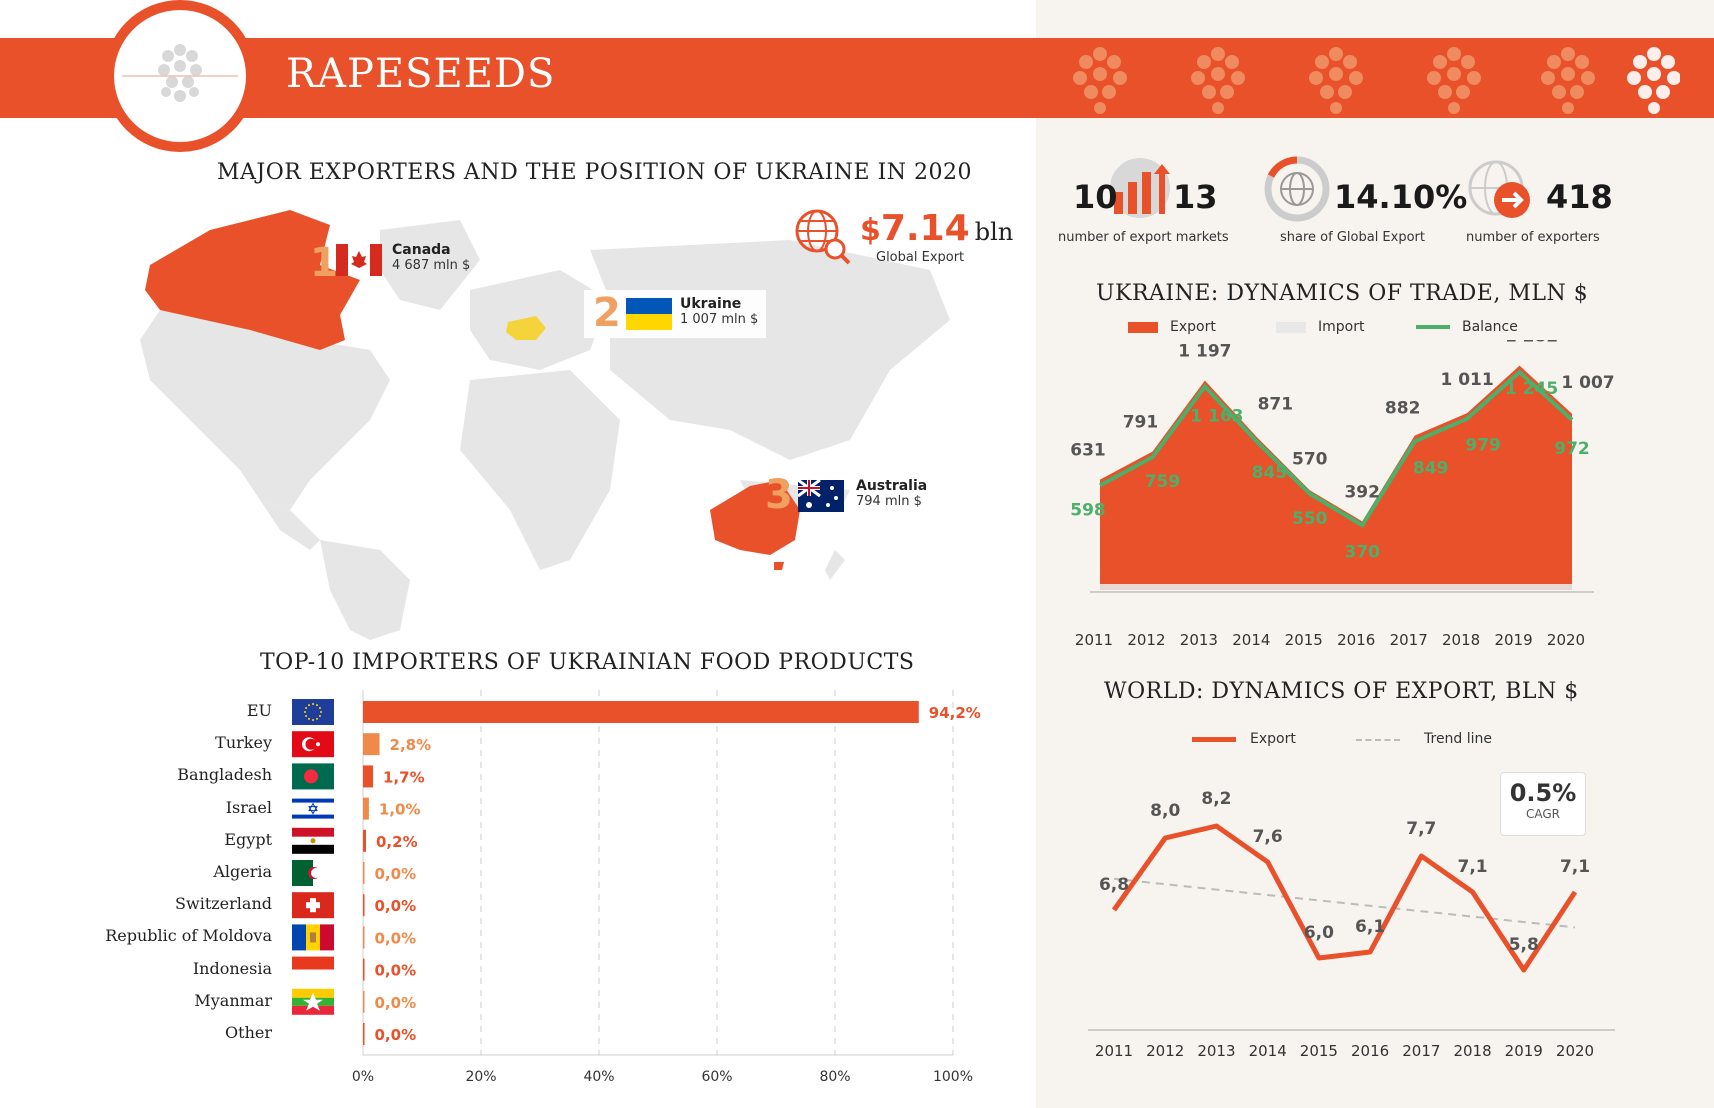 This screenshot has width=1714, height=1108. I want to click on bar-algeria, so click(364, 873).